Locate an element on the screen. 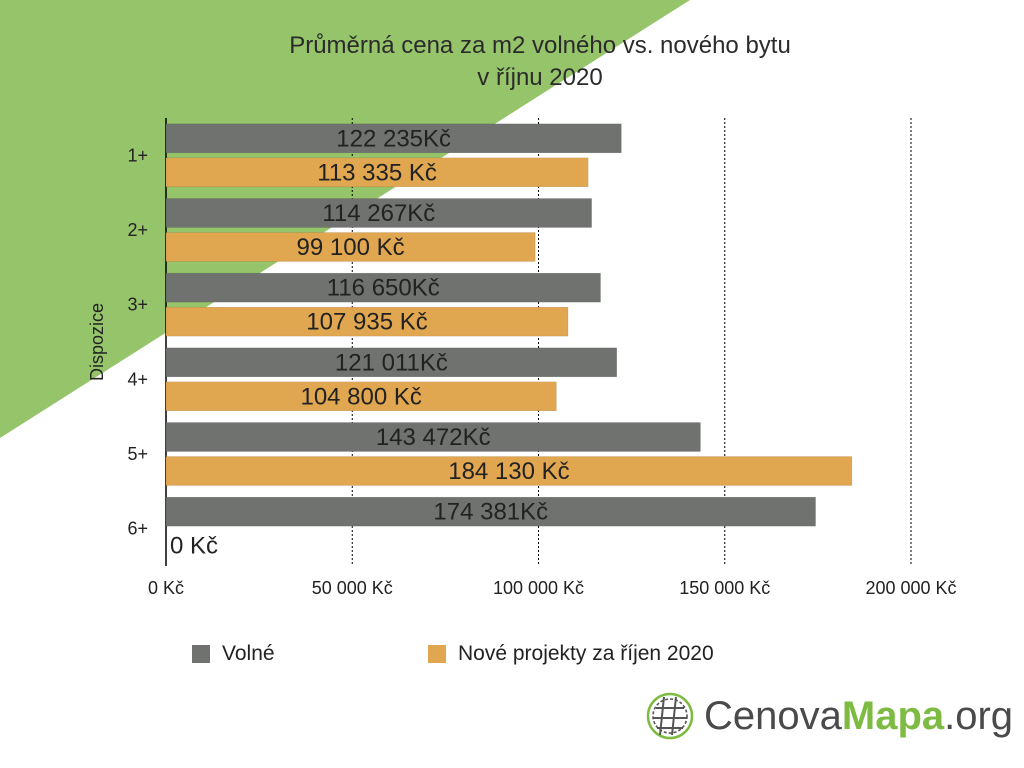 This screenshot has width=1024, height=768. y-tick-label: 5+ is located at coordinates (137, 454).